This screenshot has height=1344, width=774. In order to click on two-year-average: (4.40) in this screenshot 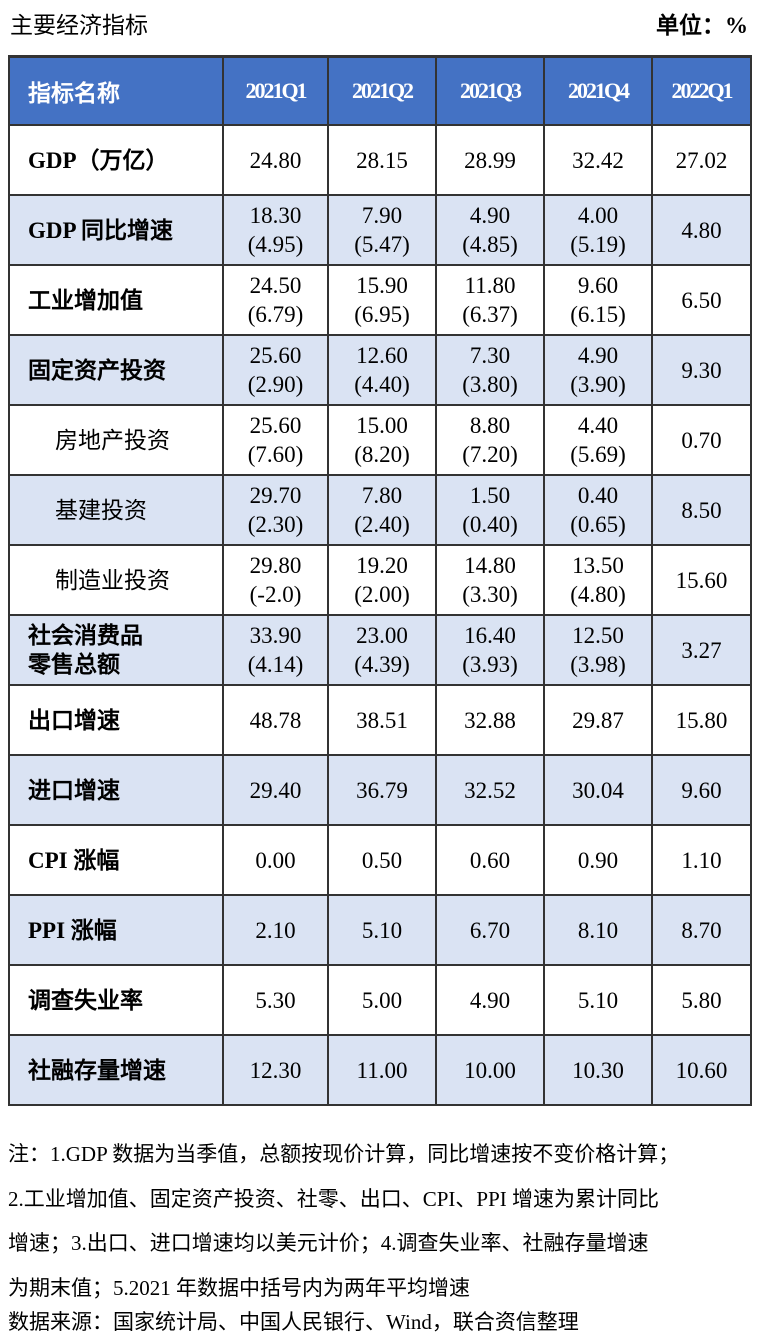, I will do `click(382, 384)`.